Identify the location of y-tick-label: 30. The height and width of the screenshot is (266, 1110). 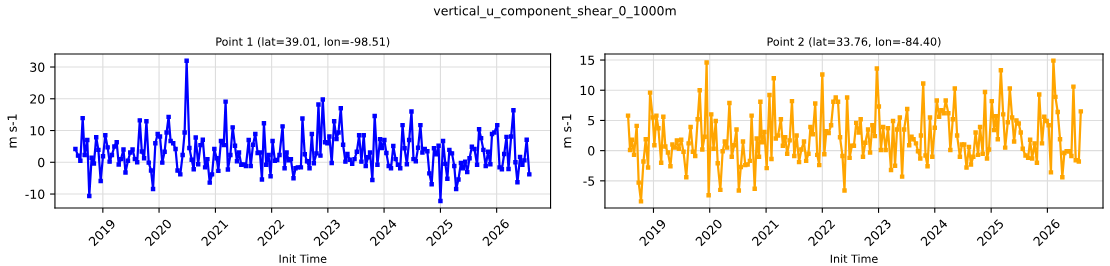
(37, 67).